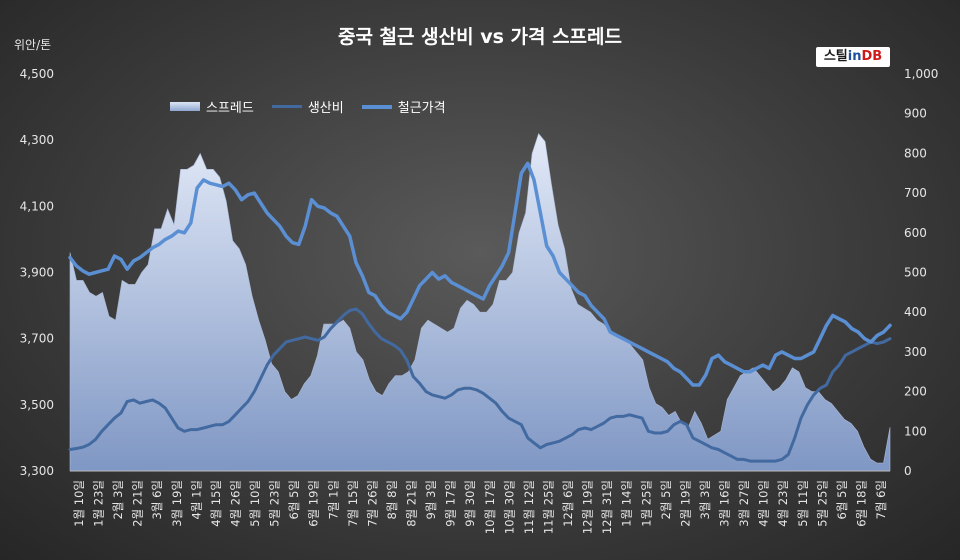 The width and height of the screenshot is (960, 560). I want to click on left-tick-label: 3,900, so click(37, 273).